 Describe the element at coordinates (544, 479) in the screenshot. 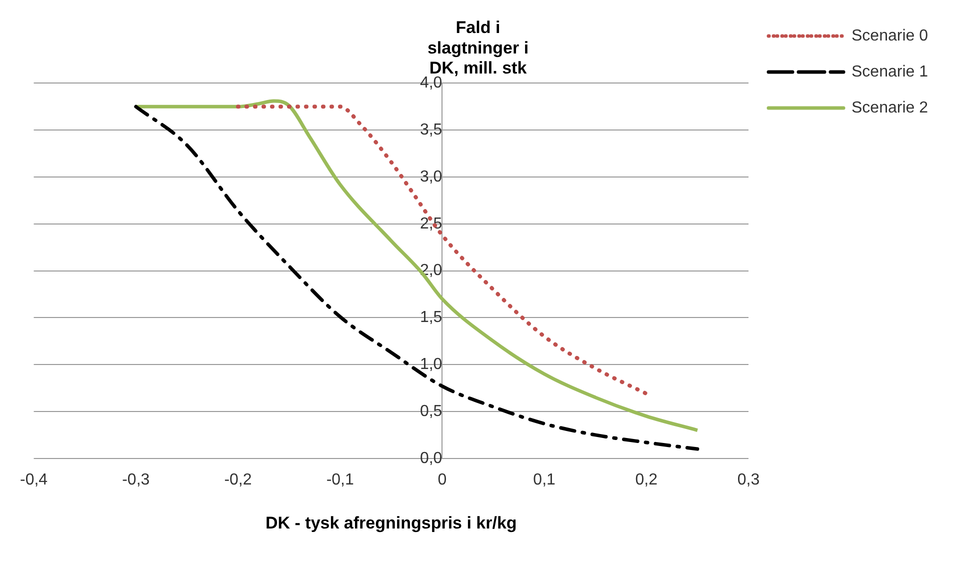

I see `x-tick-label: 0,1` at that location.